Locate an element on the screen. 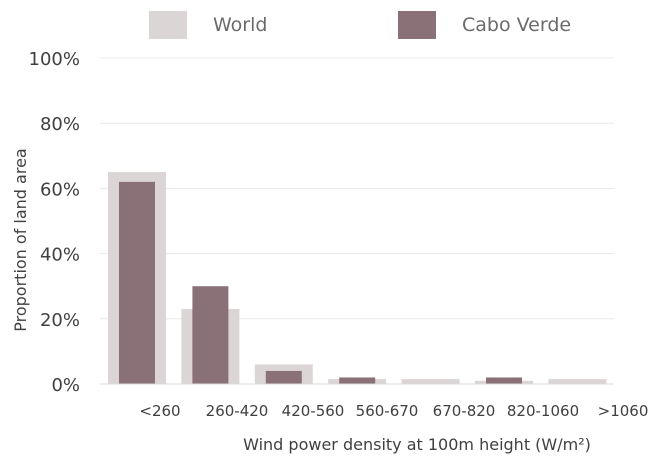 The height and width of the screenshot is (459, 659). y-tick-label: 100% is located at coordinates (54, 59).